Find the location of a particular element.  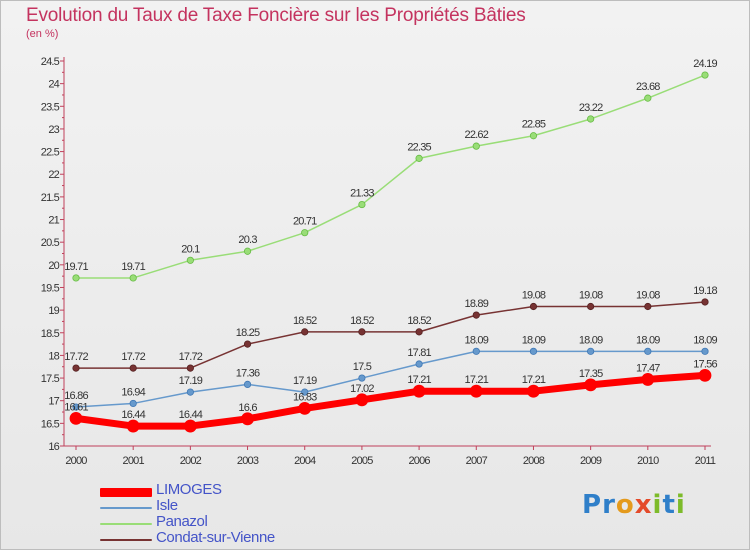

data-label: 16.83 is located at coordinates (305, 397).